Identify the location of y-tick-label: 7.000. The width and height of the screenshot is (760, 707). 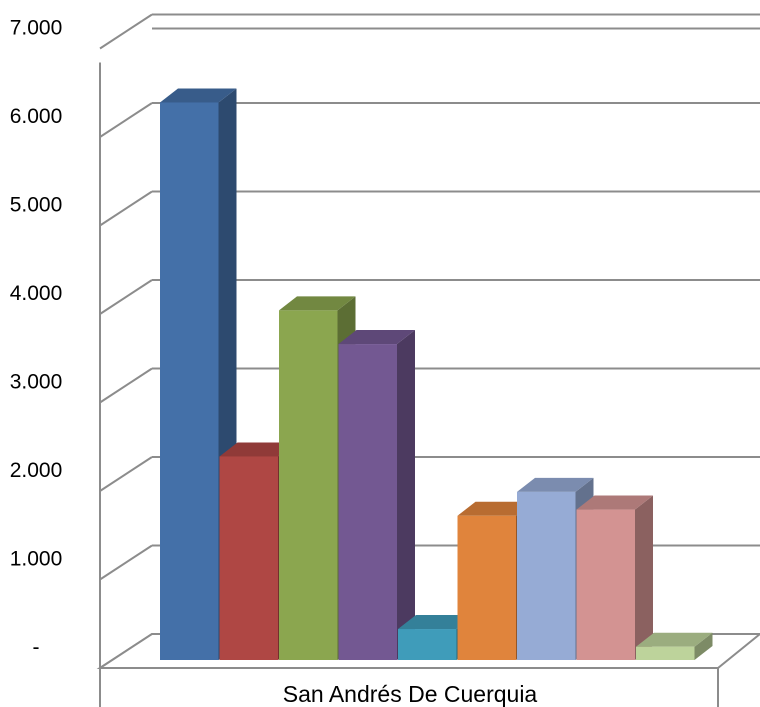
(36, 28).